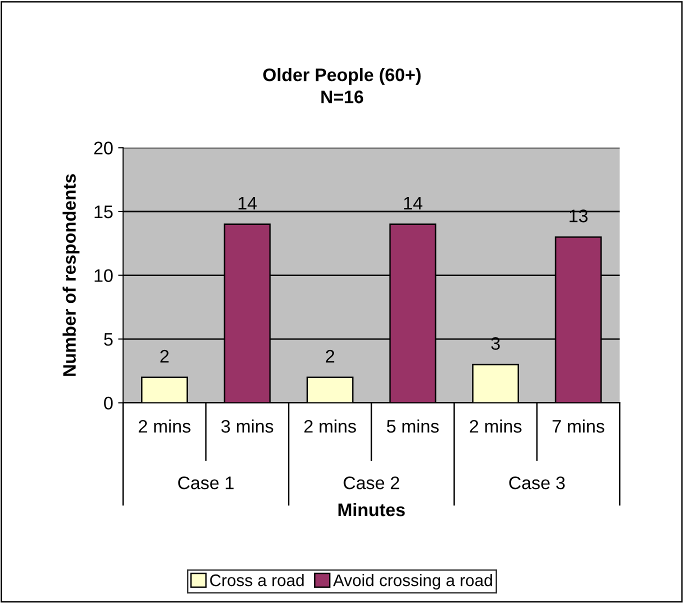  I want to click on x-tick-label: 5 mins, so click(412, 426).